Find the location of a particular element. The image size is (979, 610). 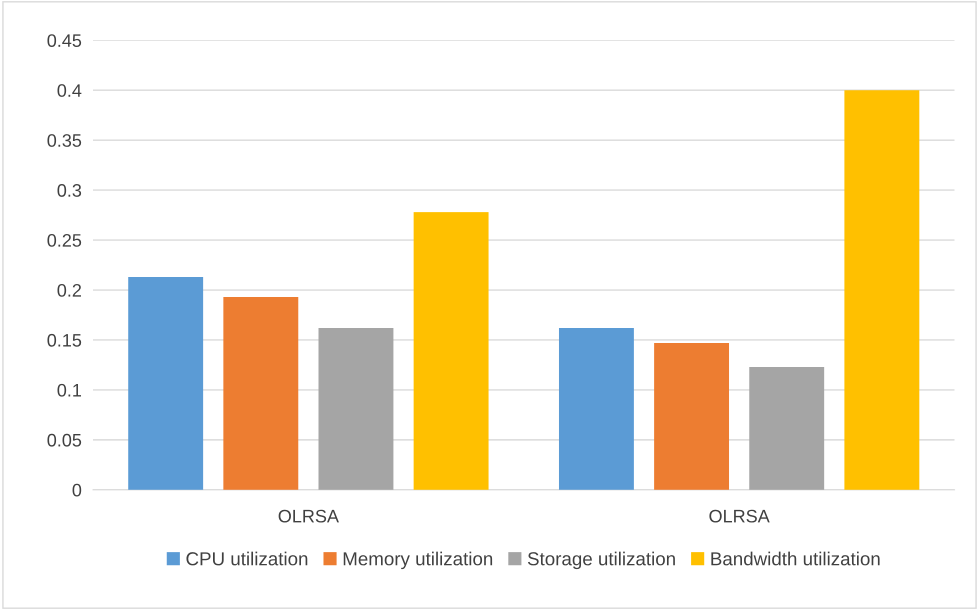

legend-label: CPU utilization is located at coordinates (247, 559).